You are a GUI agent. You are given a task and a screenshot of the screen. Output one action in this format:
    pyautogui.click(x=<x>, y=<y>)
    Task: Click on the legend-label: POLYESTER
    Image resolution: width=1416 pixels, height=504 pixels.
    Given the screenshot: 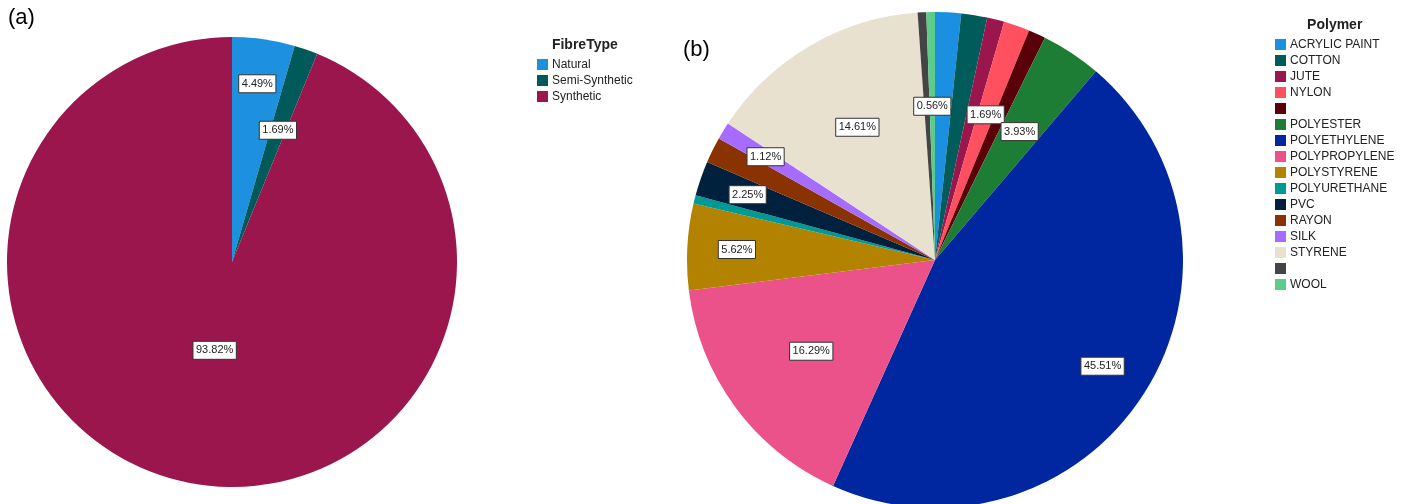 What is the action you would take?
    pyautogui.click(x=1326, y=124)
    